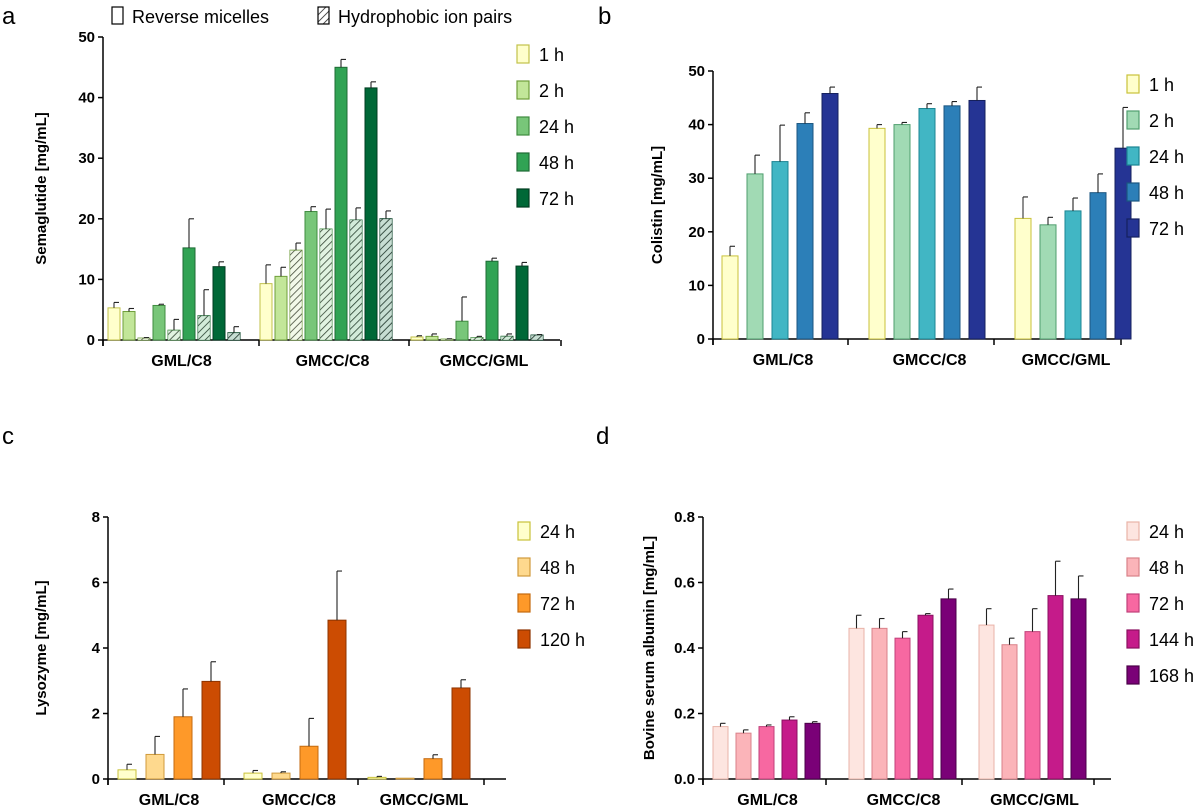  What do you see at coordinates (1161, 121) in the screenshot?
I see `legend-label-2-h: 2 h` at bounding box center [1161, 121].